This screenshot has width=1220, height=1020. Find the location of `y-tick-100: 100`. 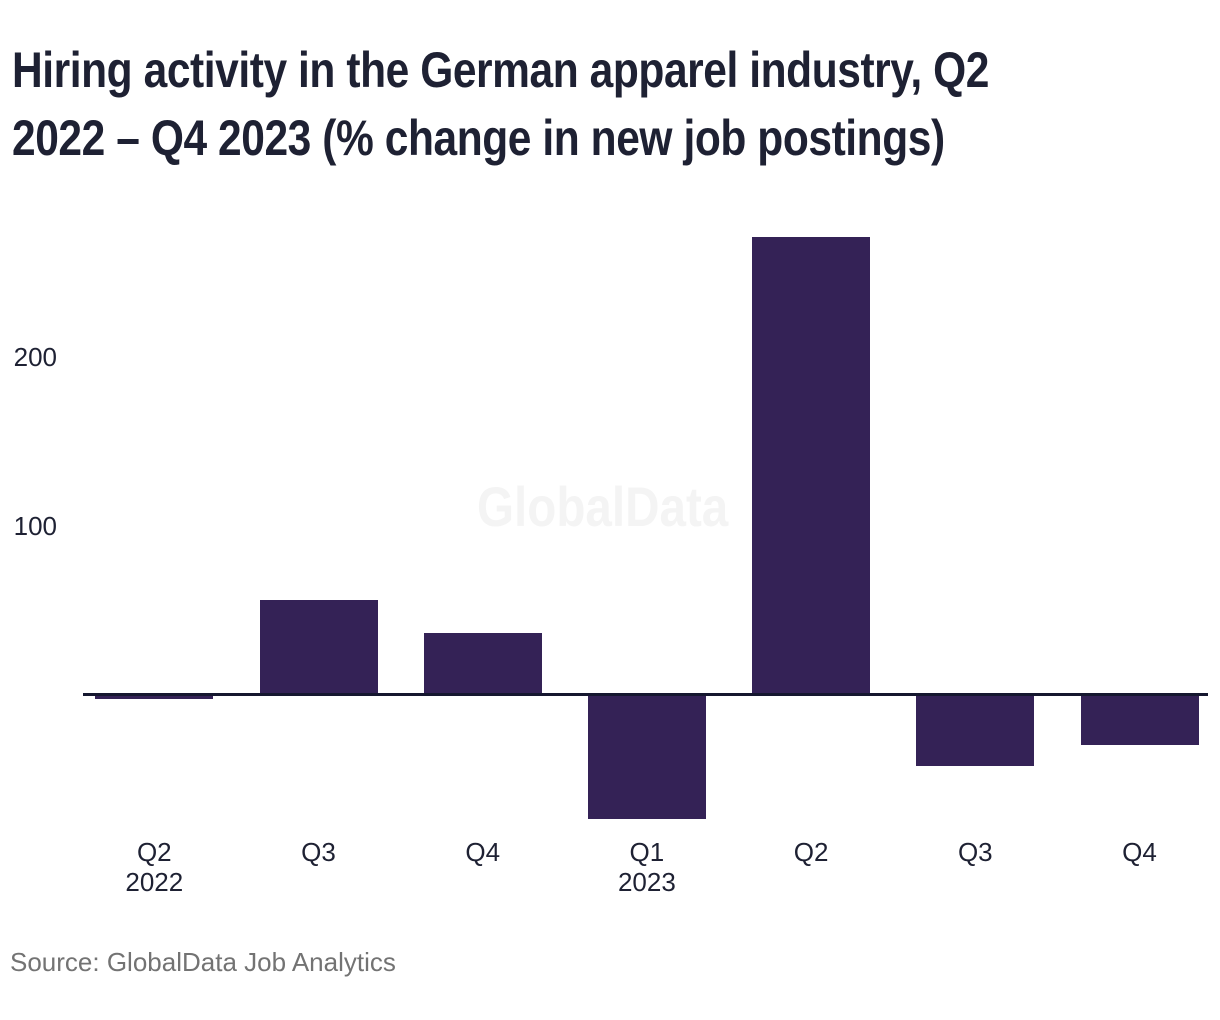

y-tick-100: 100 is located at coordinates (35, 525).